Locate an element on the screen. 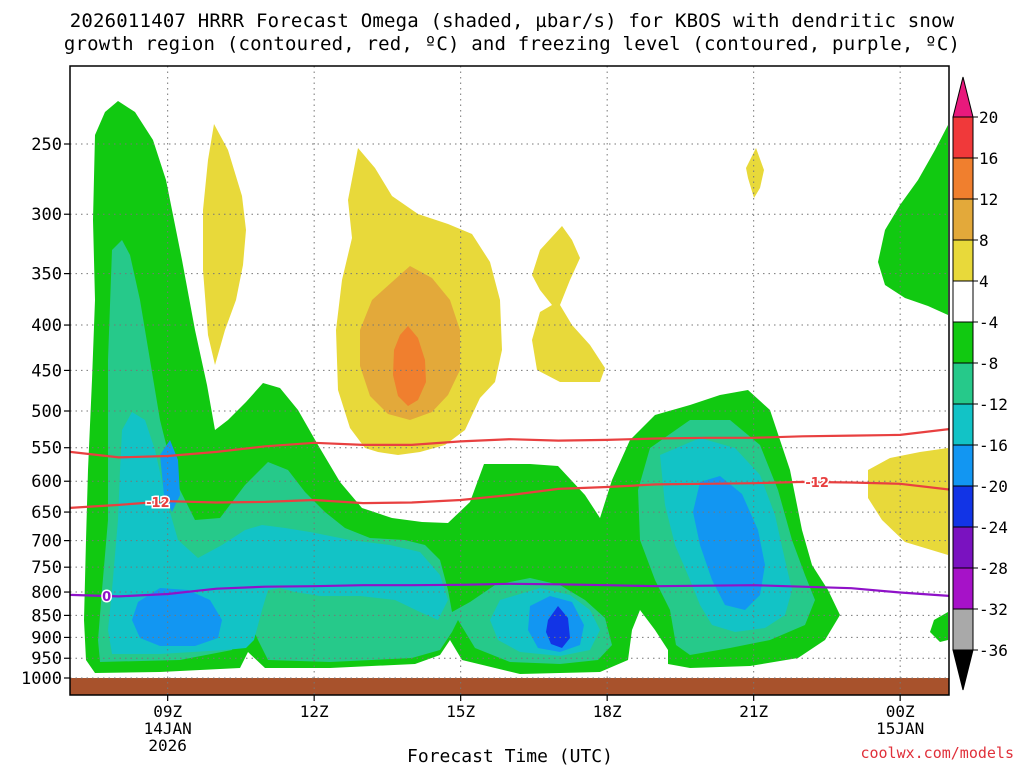 Image resolution: width=1024 pixels, height=768 pixels. x-tick-date-label: 15JAN is located at coordinates (900, 728).